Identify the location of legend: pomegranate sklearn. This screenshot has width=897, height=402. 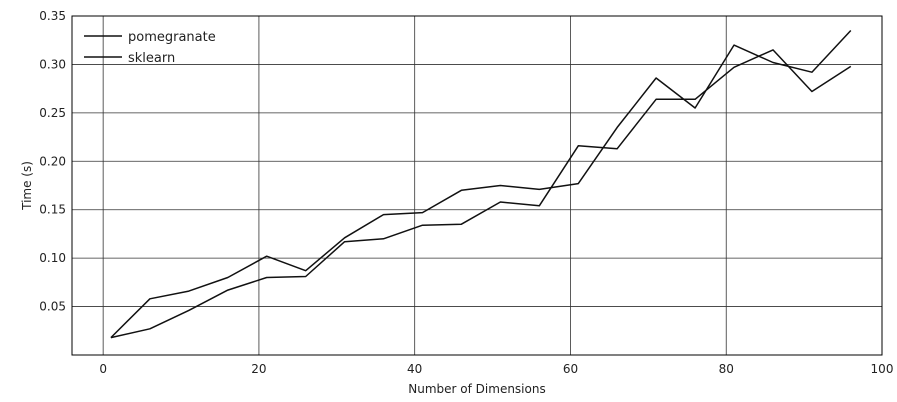
(150, 48).